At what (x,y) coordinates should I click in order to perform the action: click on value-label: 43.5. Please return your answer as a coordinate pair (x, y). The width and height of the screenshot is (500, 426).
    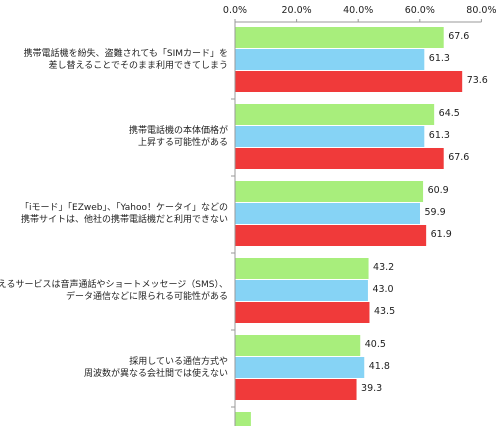
    Looking at the image, I should click on (384, 311).